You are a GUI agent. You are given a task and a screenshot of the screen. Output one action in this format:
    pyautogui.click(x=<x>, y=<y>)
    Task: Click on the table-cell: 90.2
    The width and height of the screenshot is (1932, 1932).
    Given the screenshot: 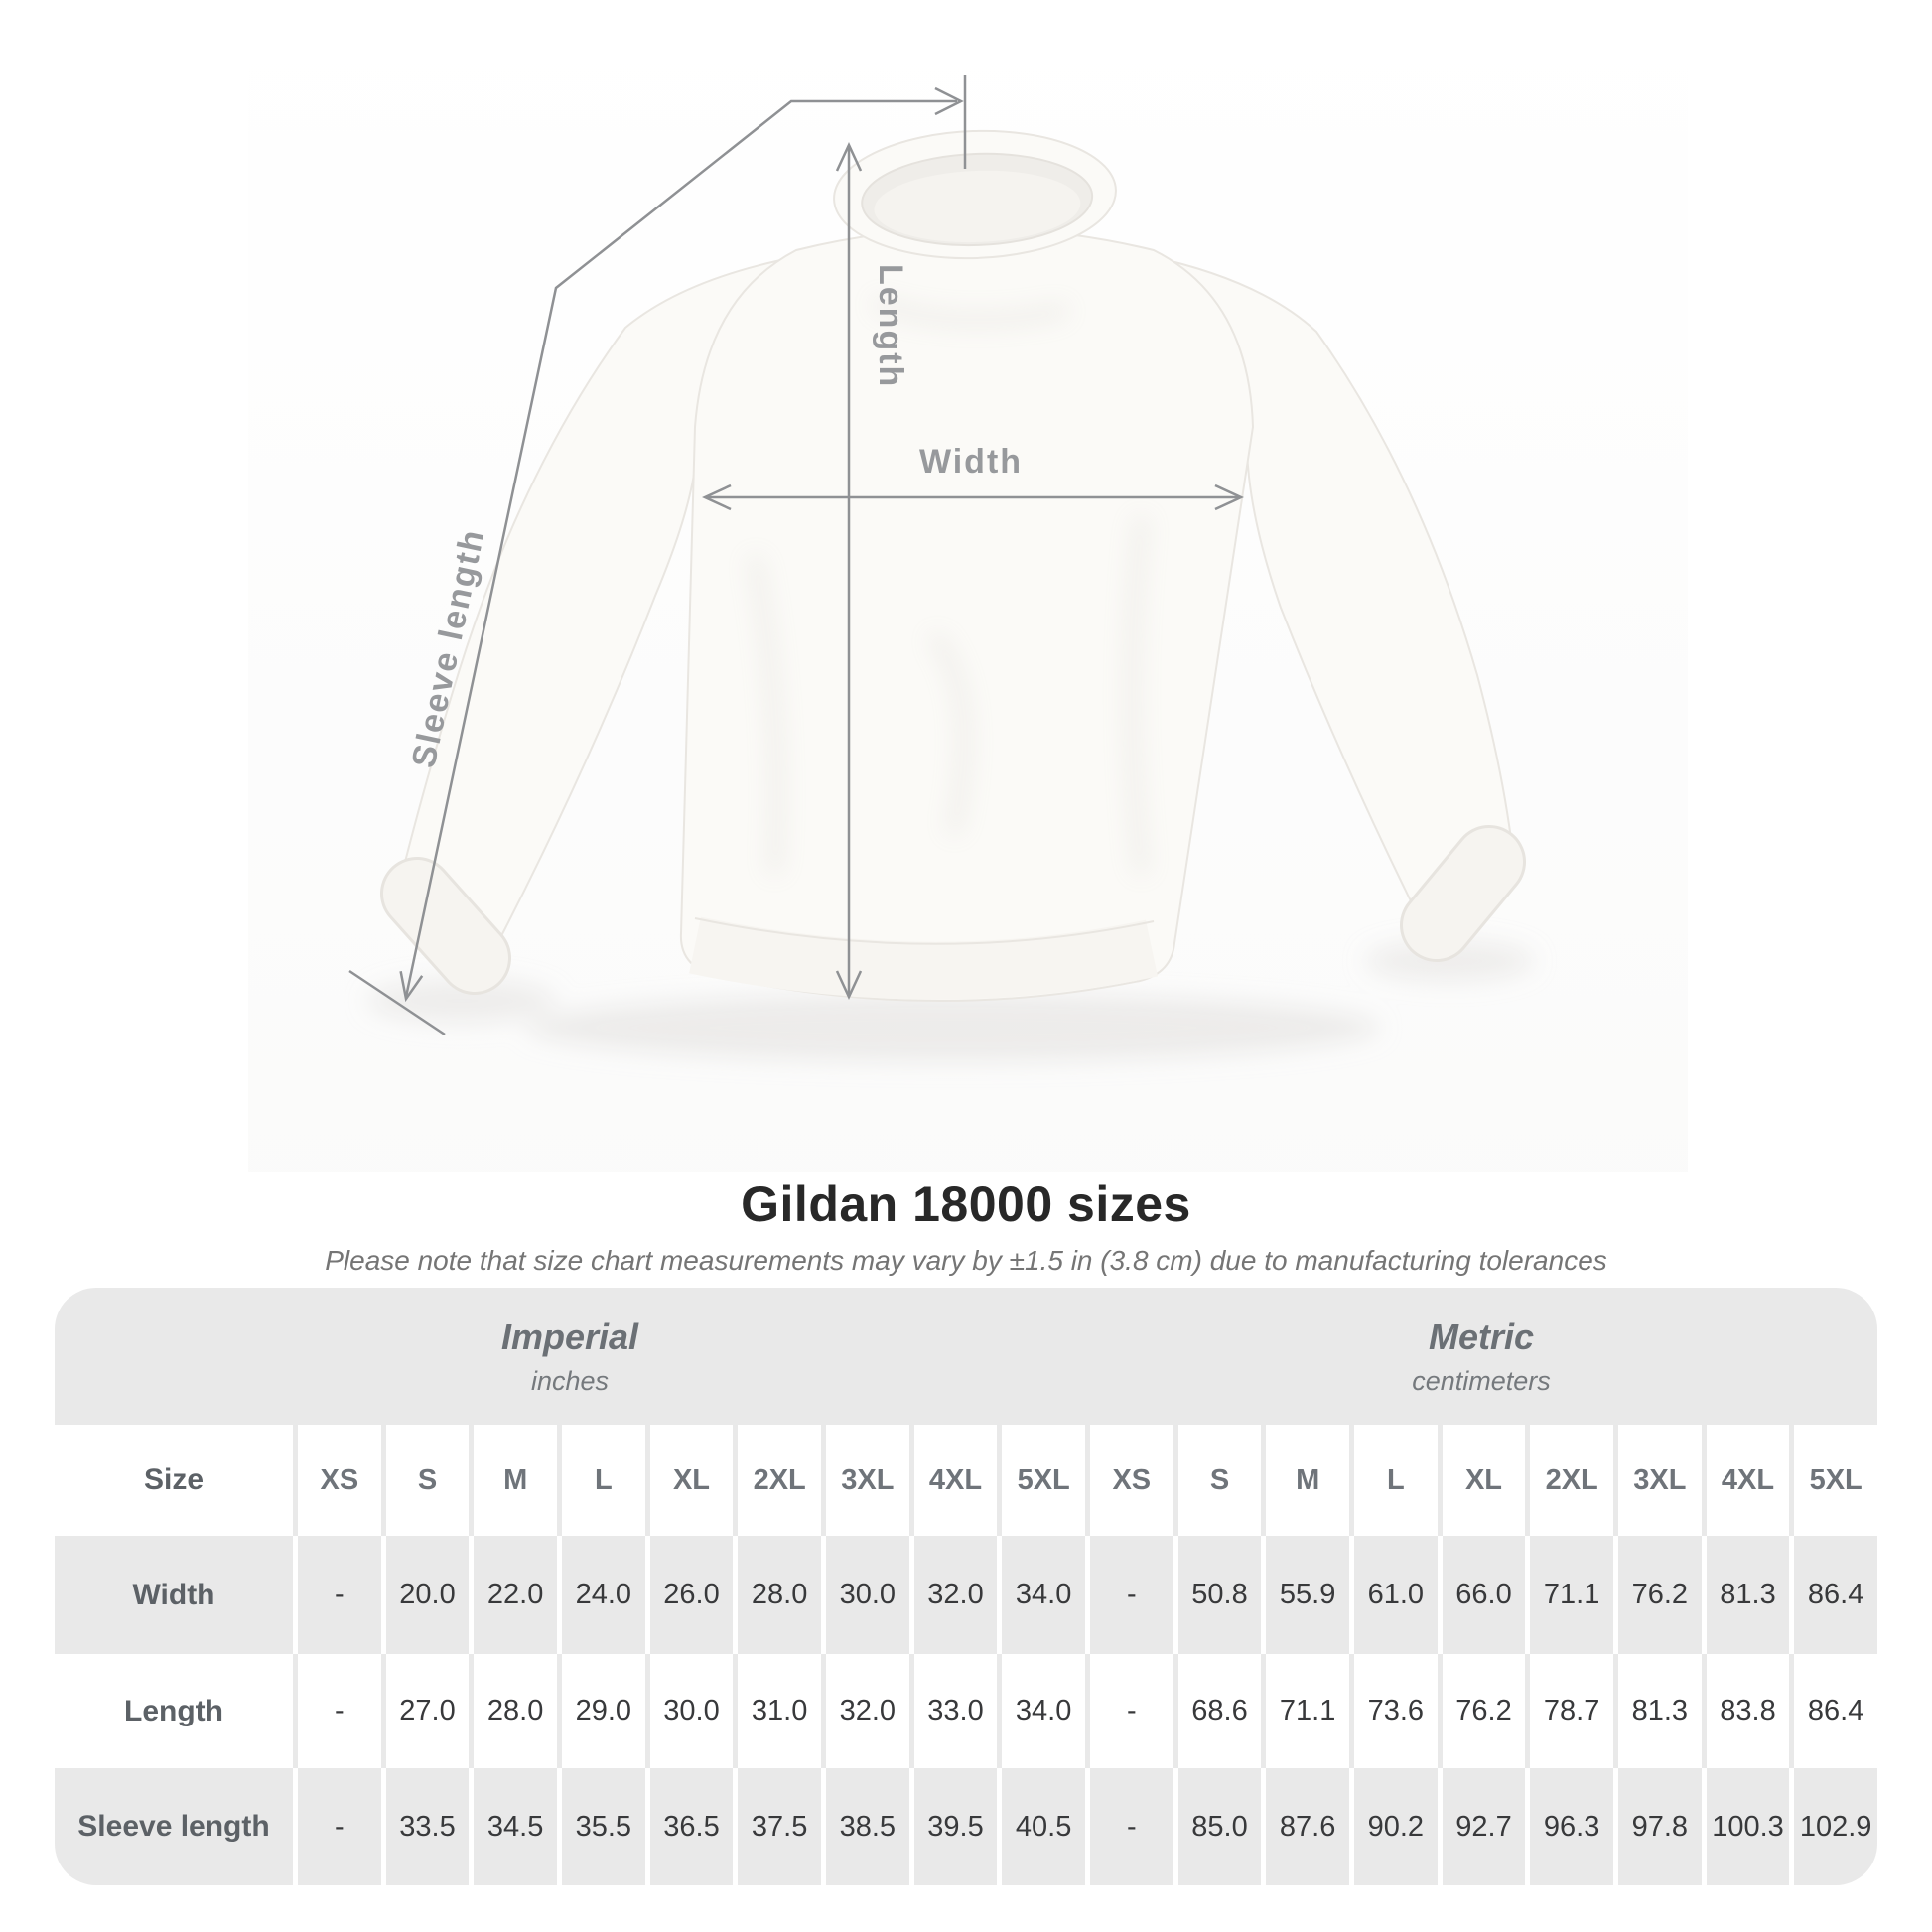 What is the action you would take?
    pyautogui.click(x=1393, y=1827)
    